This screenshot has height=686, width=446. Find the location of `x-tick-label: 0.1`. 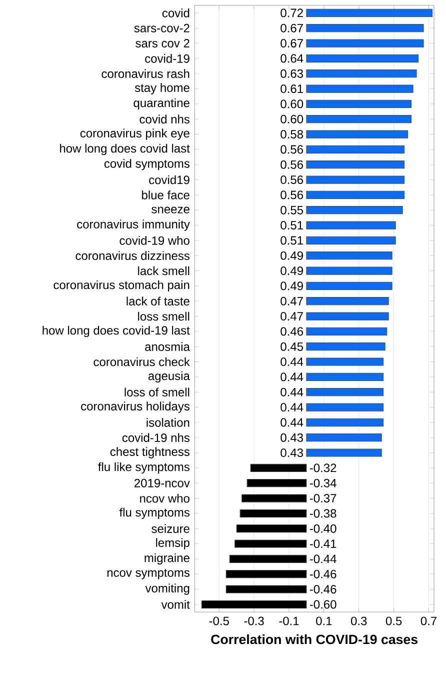

x-tick-label: 0.1 is located at coordinates (324, 621).